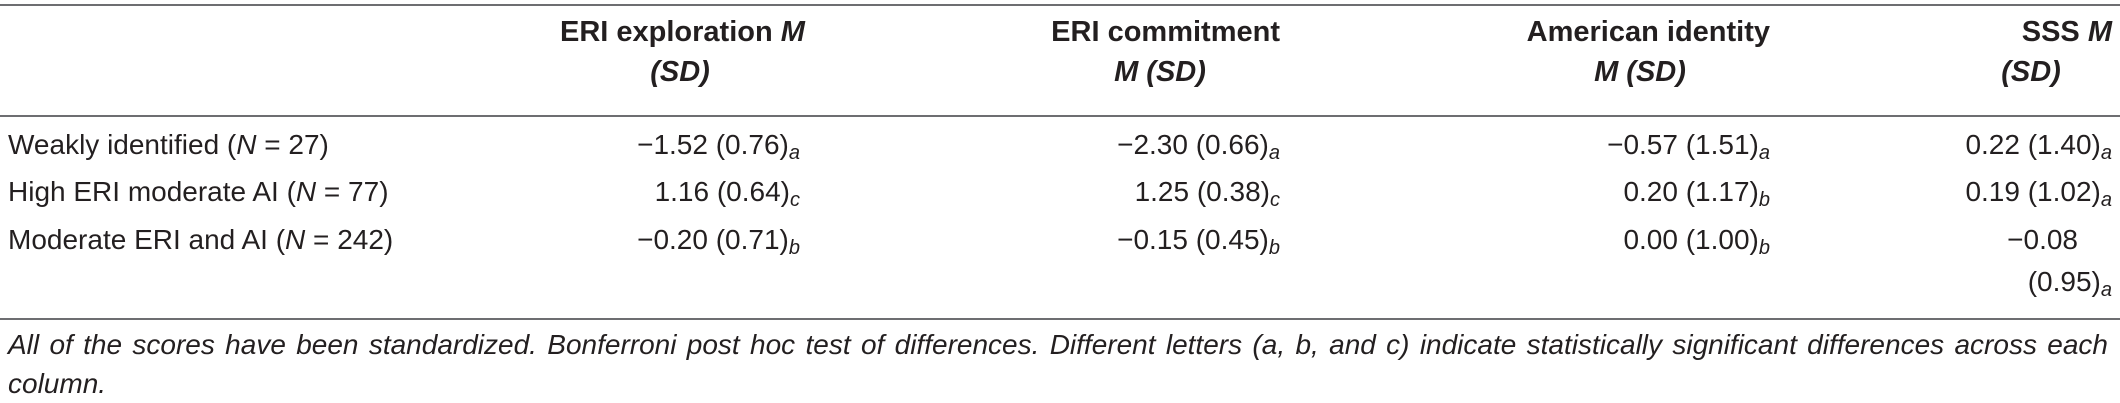 Image resolution: width=2120 pixels, height=403 pixels. What do you see at coordinates (2038, 193) in the screenshot?
I see `cell-sss: 0.19 (1.02)a` at bounding box center [2038, 193].